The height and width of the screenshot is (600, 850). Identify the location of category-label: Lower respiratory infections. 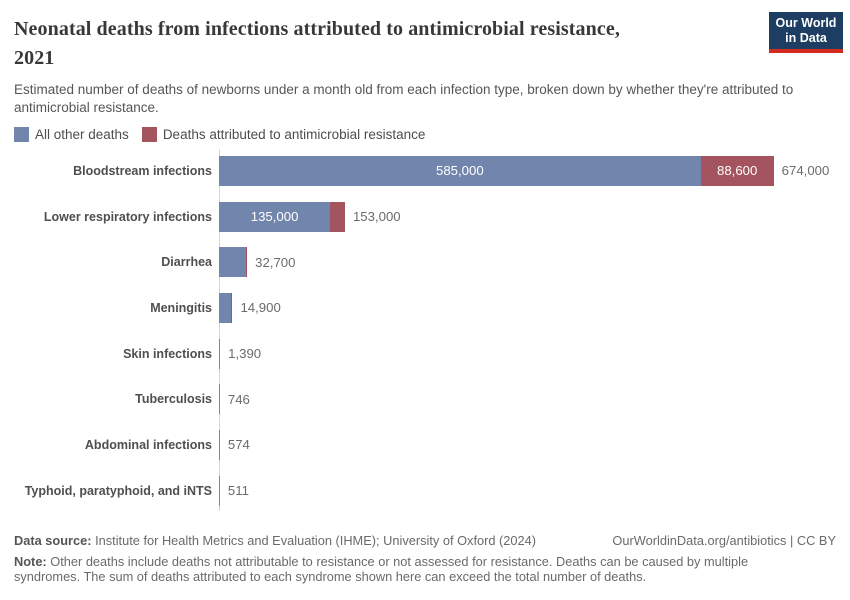
(127, 216).